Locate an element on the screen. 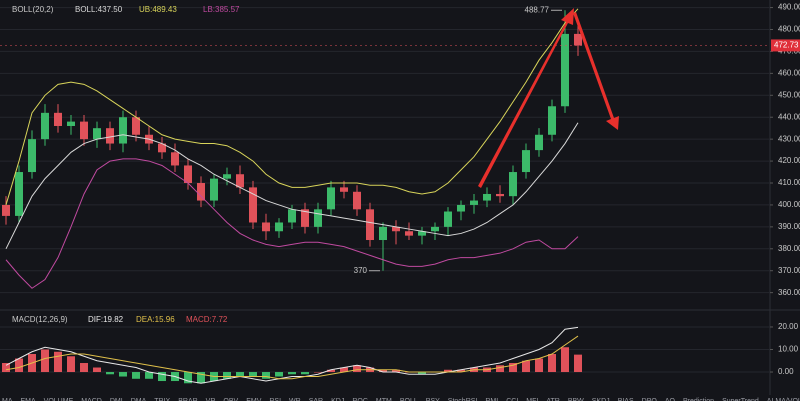  indicator-tab: WR is located at coordinates (295, 399).